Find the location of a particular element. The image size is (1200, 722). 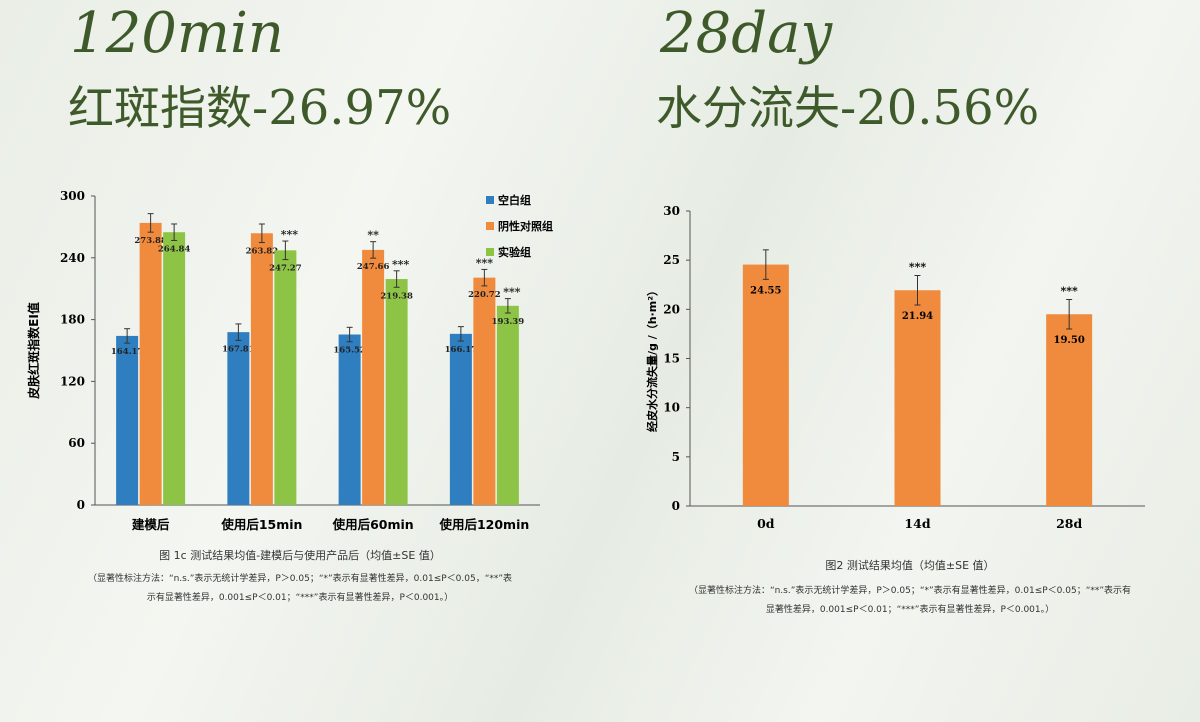

x-tick-label: 使用后120min is located at coordinates (483, 524).